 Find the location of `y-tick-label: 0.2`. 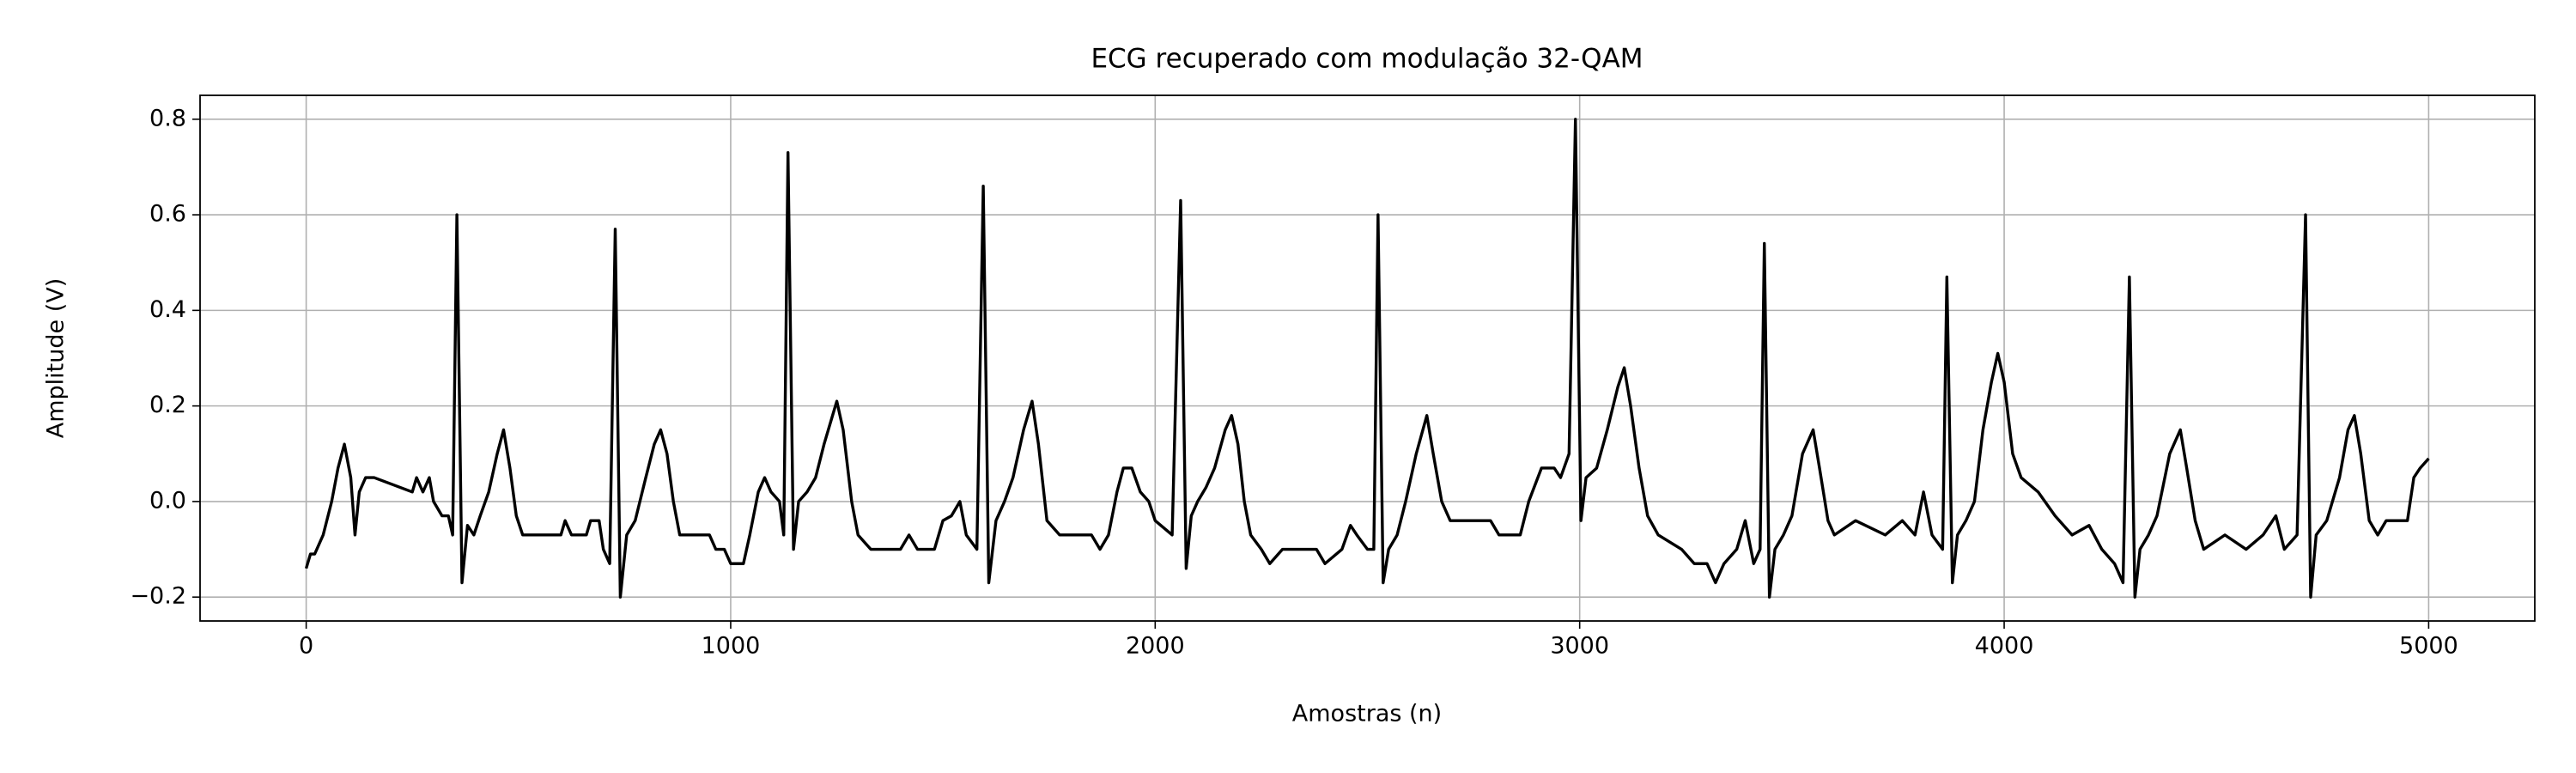

y-tick-label: 0.2 is located at coordinates (167, 405).